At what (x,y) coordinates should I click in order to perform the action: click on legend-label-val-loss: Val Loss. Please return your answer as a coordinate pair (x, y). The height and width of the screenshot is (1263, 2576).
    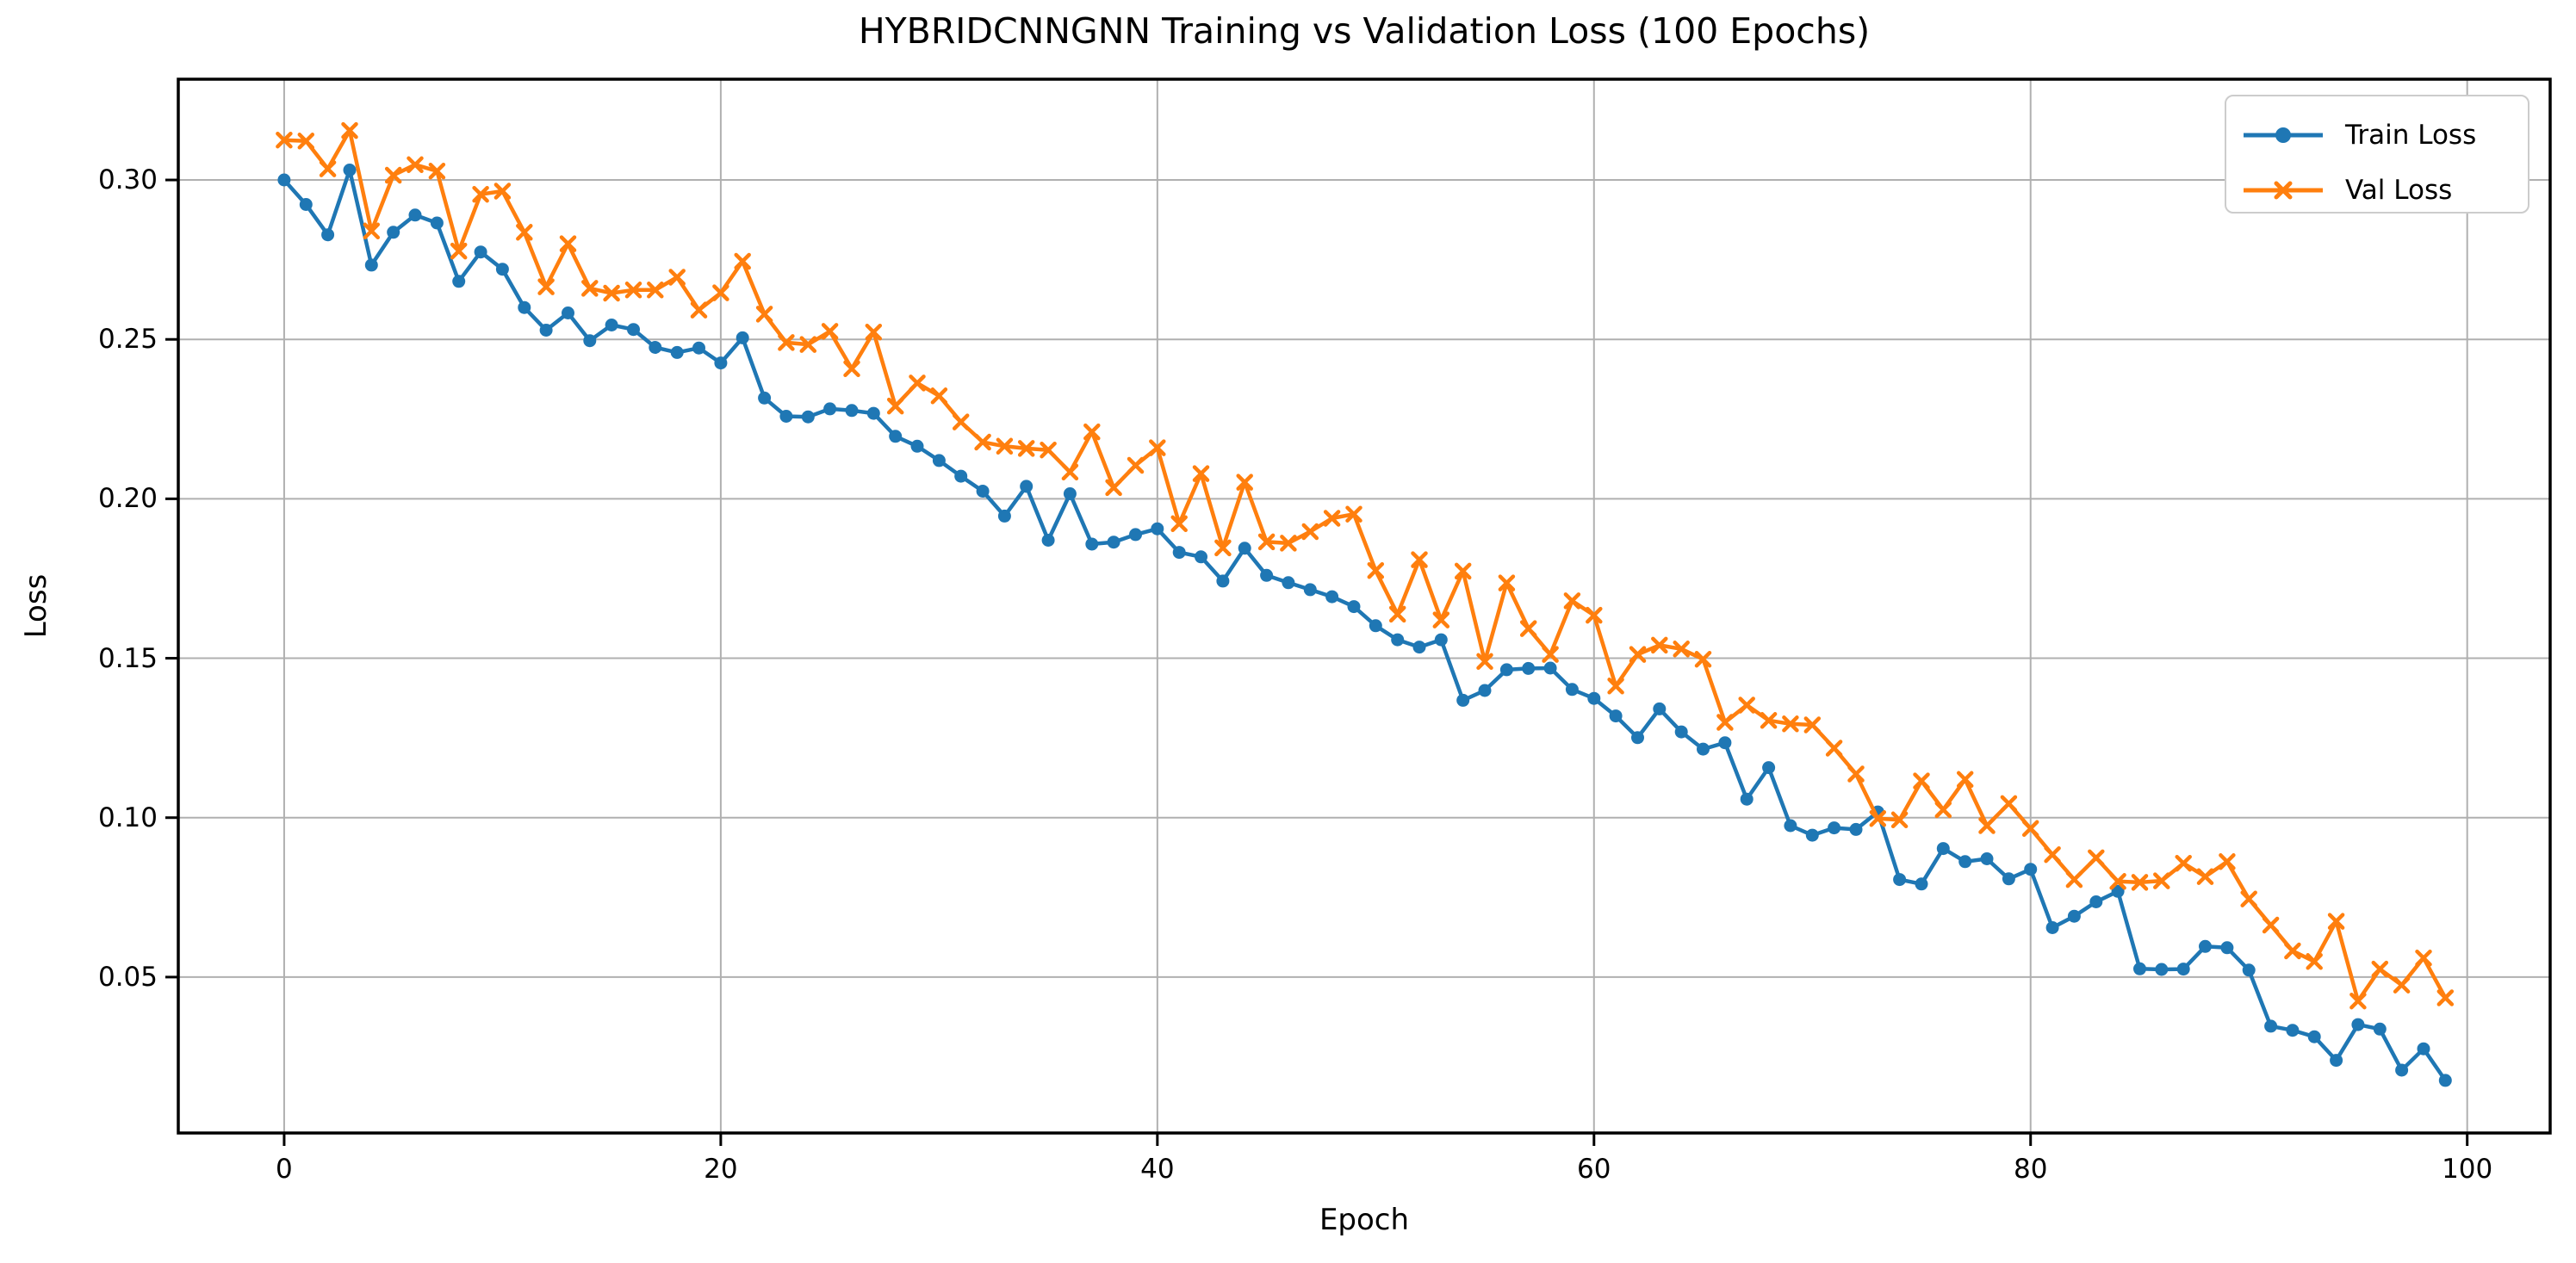
    Looking at the image, I should click on (2399, 190).